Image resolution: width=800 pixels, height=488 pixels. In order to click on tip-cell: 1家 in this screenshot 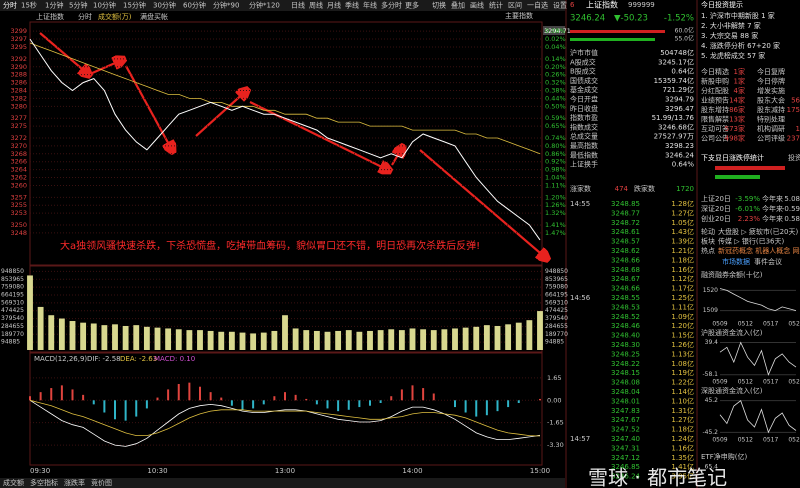, I will do `click(739, 71)`.